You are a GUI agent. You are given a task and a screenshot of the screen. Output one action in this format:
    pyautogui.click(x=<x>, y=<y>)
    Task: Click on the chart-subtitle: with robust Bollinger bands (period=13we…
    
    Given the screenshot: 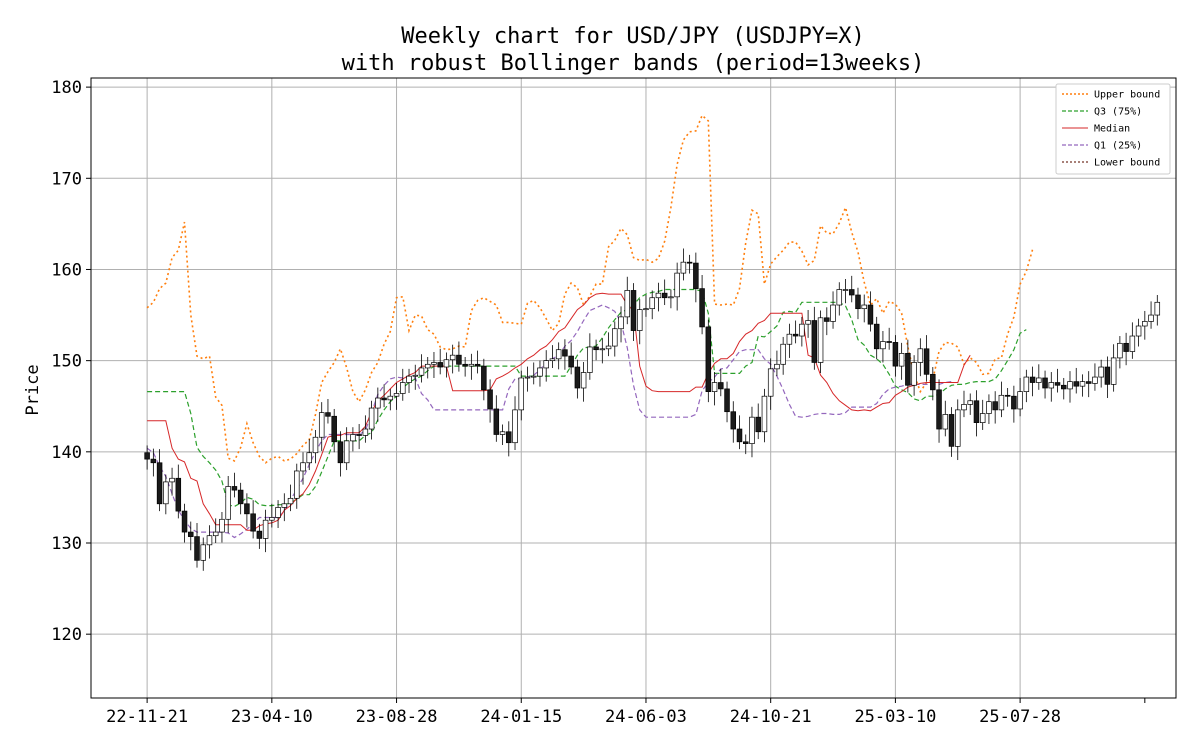 What is the action you would take?
    pyautogui.click(x=633, y=63)
    